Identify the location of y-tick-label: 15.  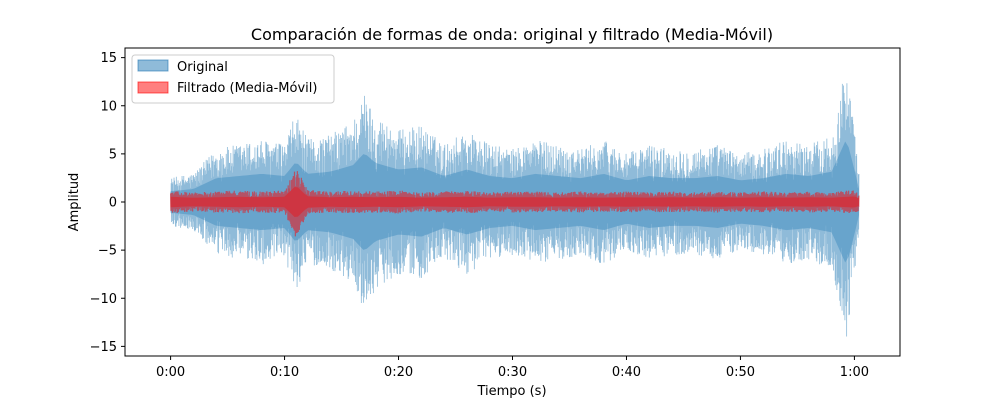
(108, 58).